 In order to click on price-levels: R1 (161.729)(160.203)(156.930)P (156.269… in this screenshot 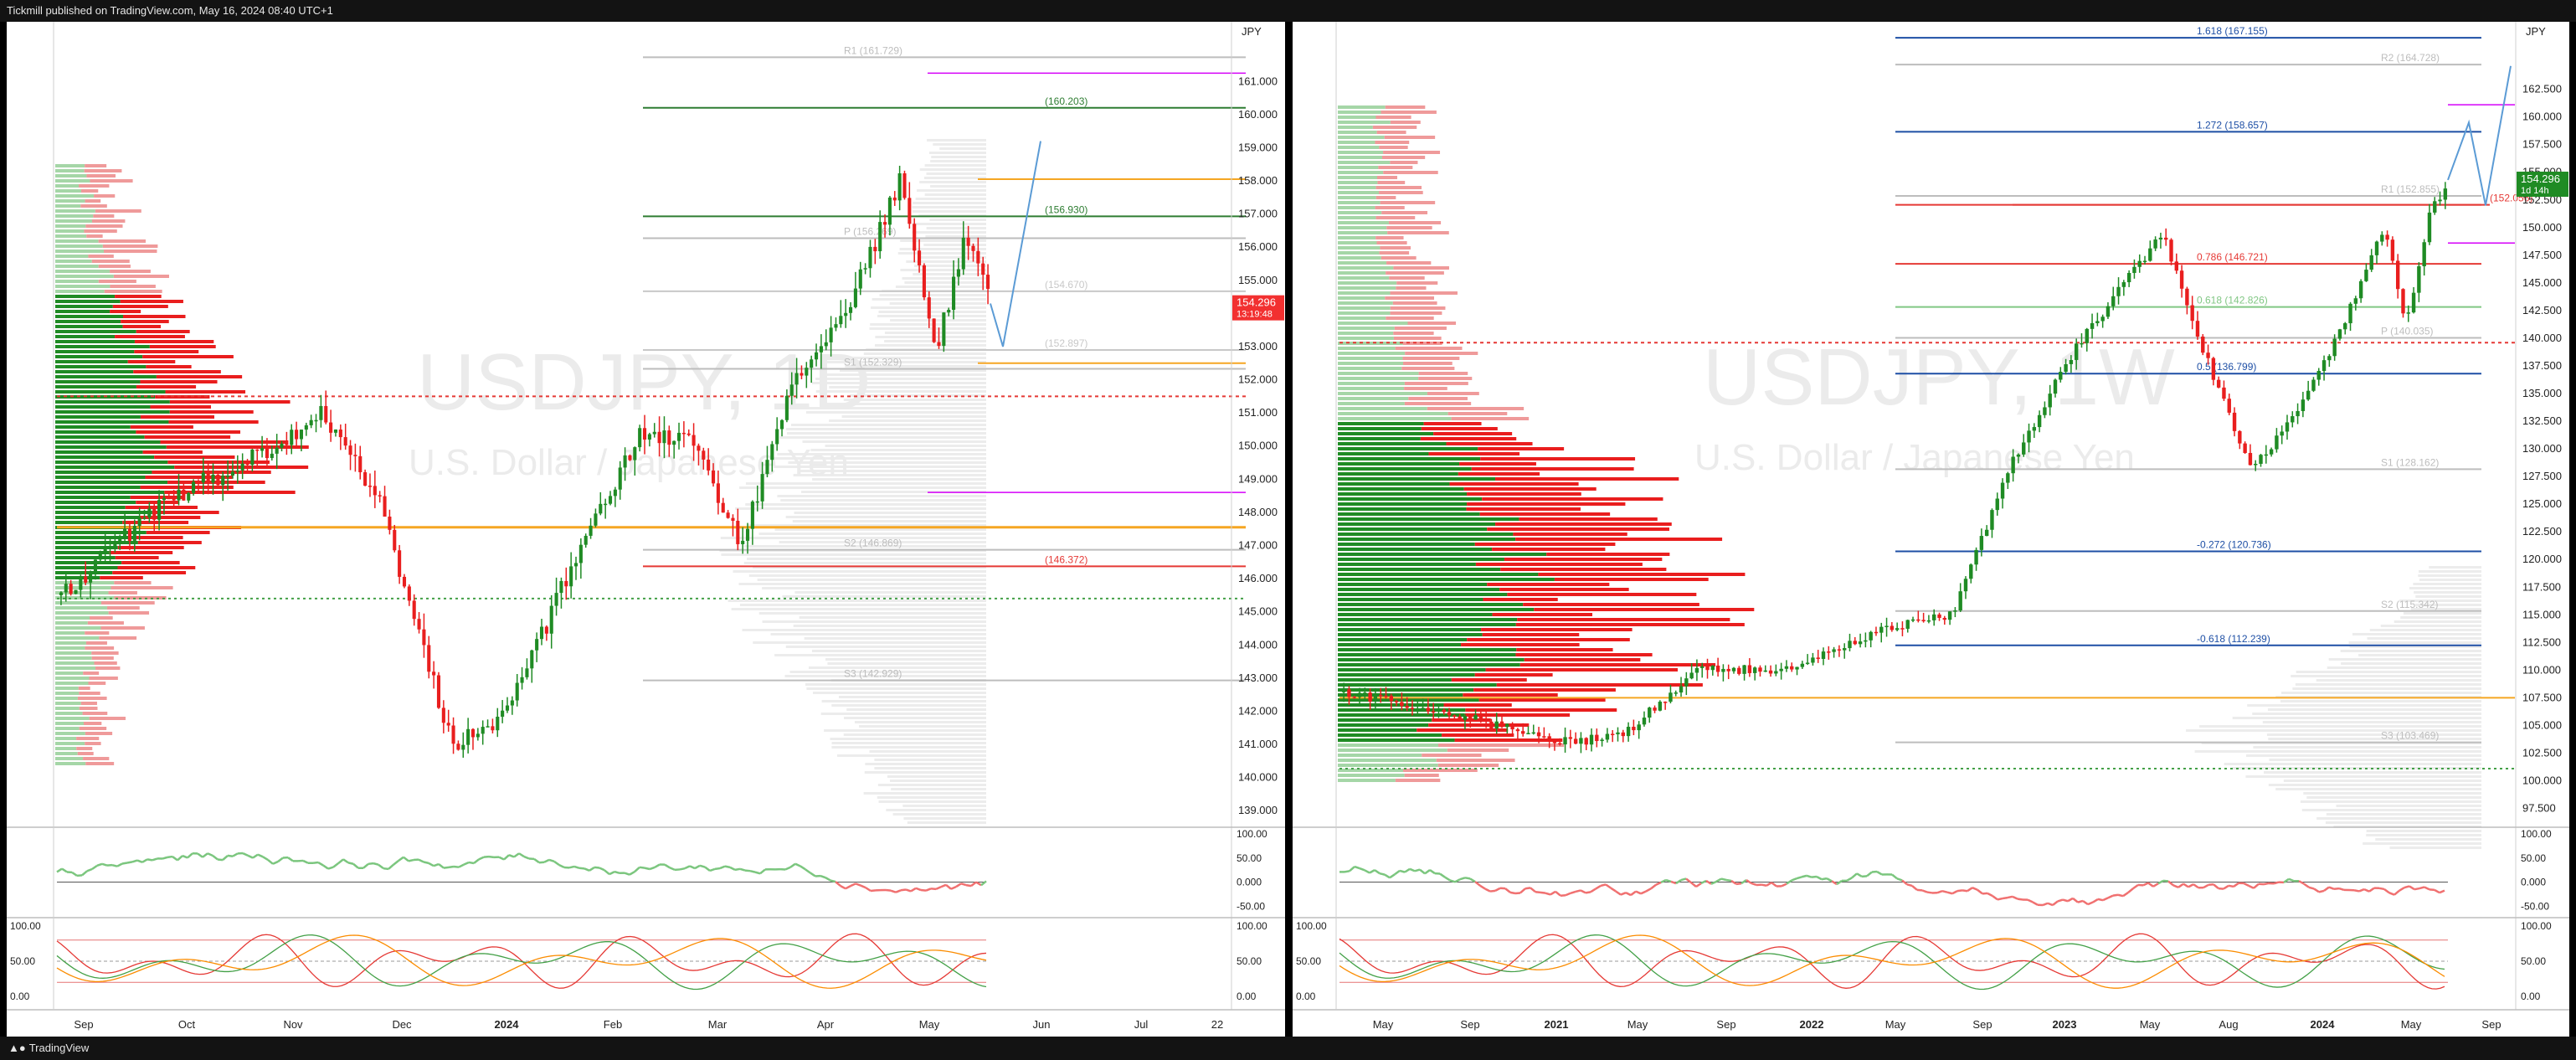, I will do `click(945, 363)`.